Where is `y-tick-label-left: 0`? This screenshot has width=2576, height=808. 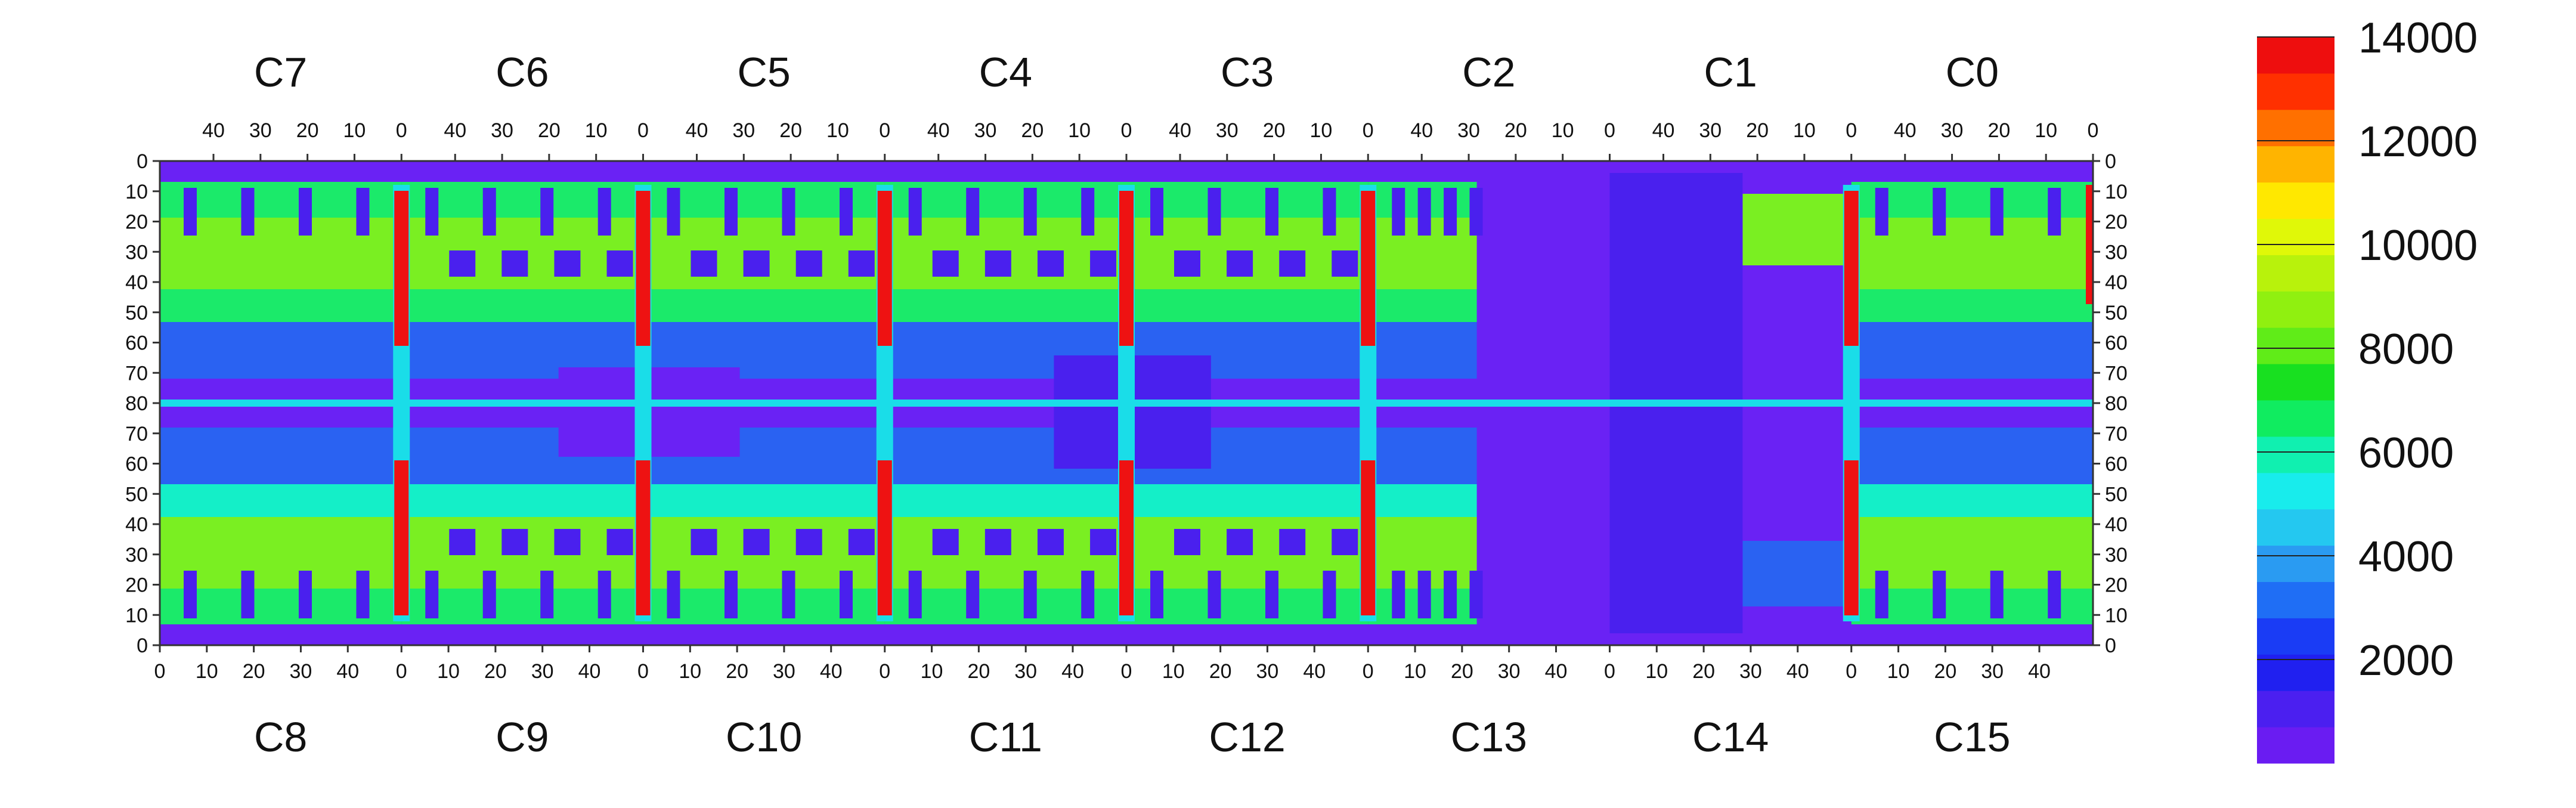
y-tick-label-left: 0 is located at coordinates (143, 646).